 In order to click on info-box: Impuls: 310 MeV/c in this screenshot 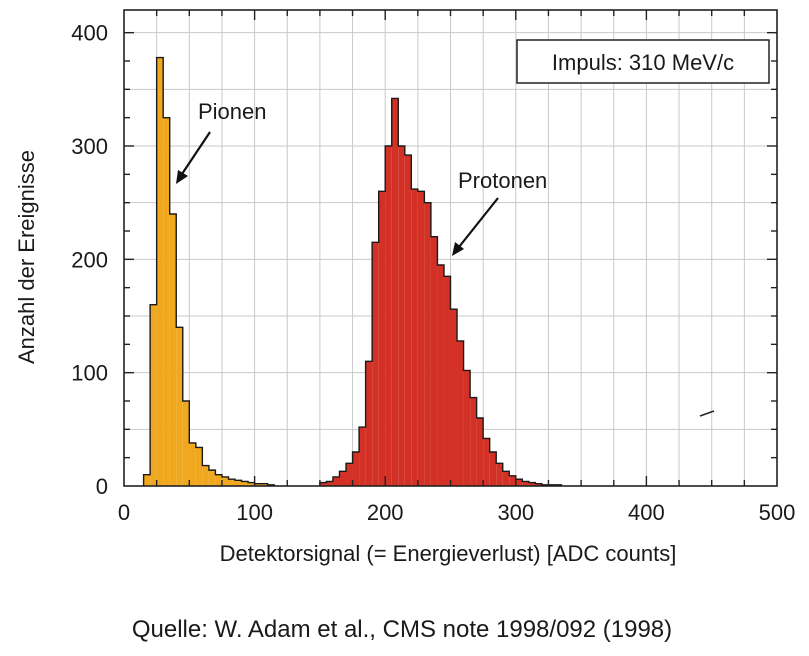, I will do `click(643, 61)`.